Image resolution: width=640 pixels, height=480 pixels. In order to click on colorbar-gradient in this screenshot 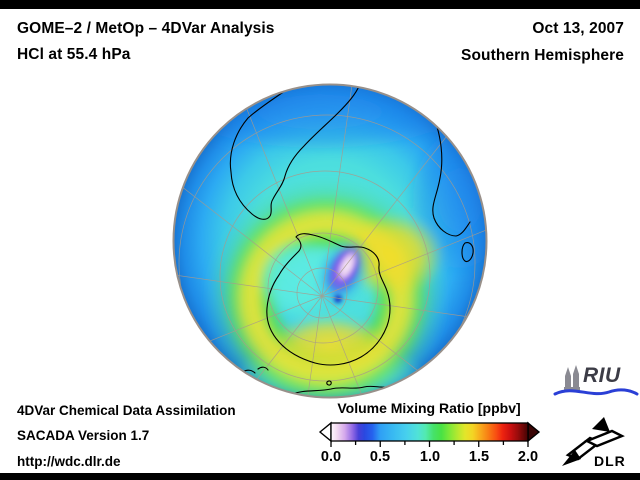, I will do `click(429, 432)`.